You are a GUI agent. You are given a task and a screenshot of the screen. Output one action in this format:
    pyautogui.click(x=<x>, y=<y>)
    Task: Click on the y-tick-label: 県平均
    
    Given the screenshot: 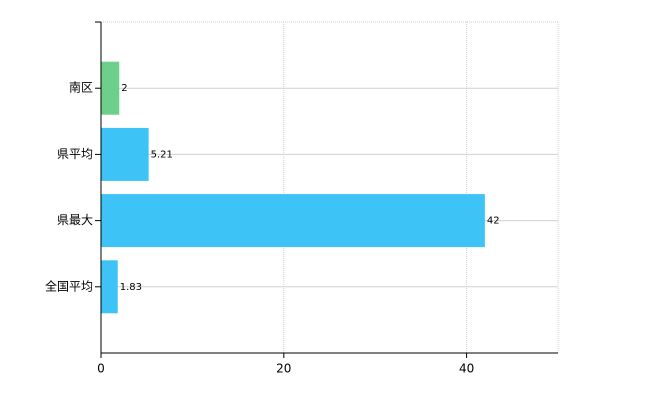 What is the action you would take?
    pyautogui.click(x=75, y=154)
    